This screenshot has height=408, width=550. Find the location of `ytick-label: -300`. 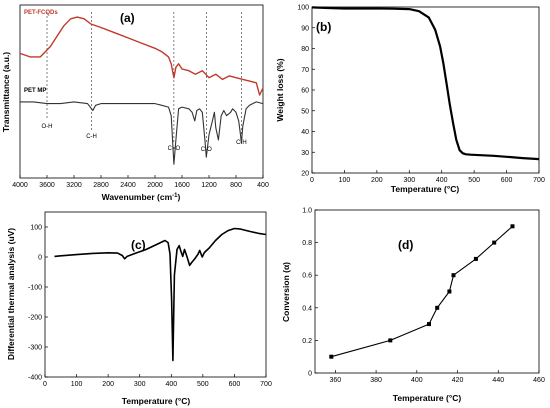

ytick-label: -300 is located at coordinates (35, 348).